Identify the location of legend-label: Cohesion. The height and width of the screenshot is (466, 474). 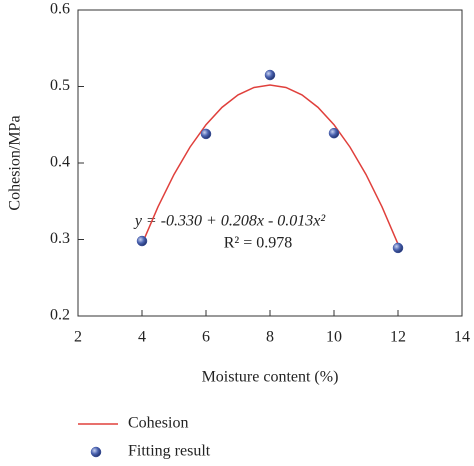
(158, 423).